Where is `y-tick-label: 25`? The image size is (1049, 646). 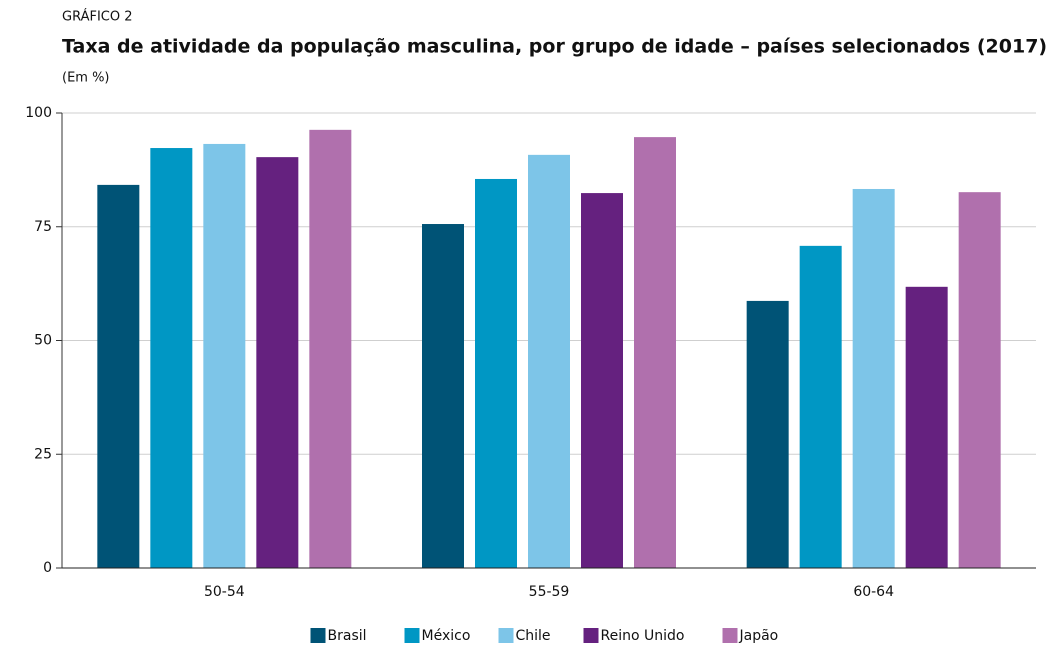 y-tick-label: 25 is located at coordinates (43, 454).